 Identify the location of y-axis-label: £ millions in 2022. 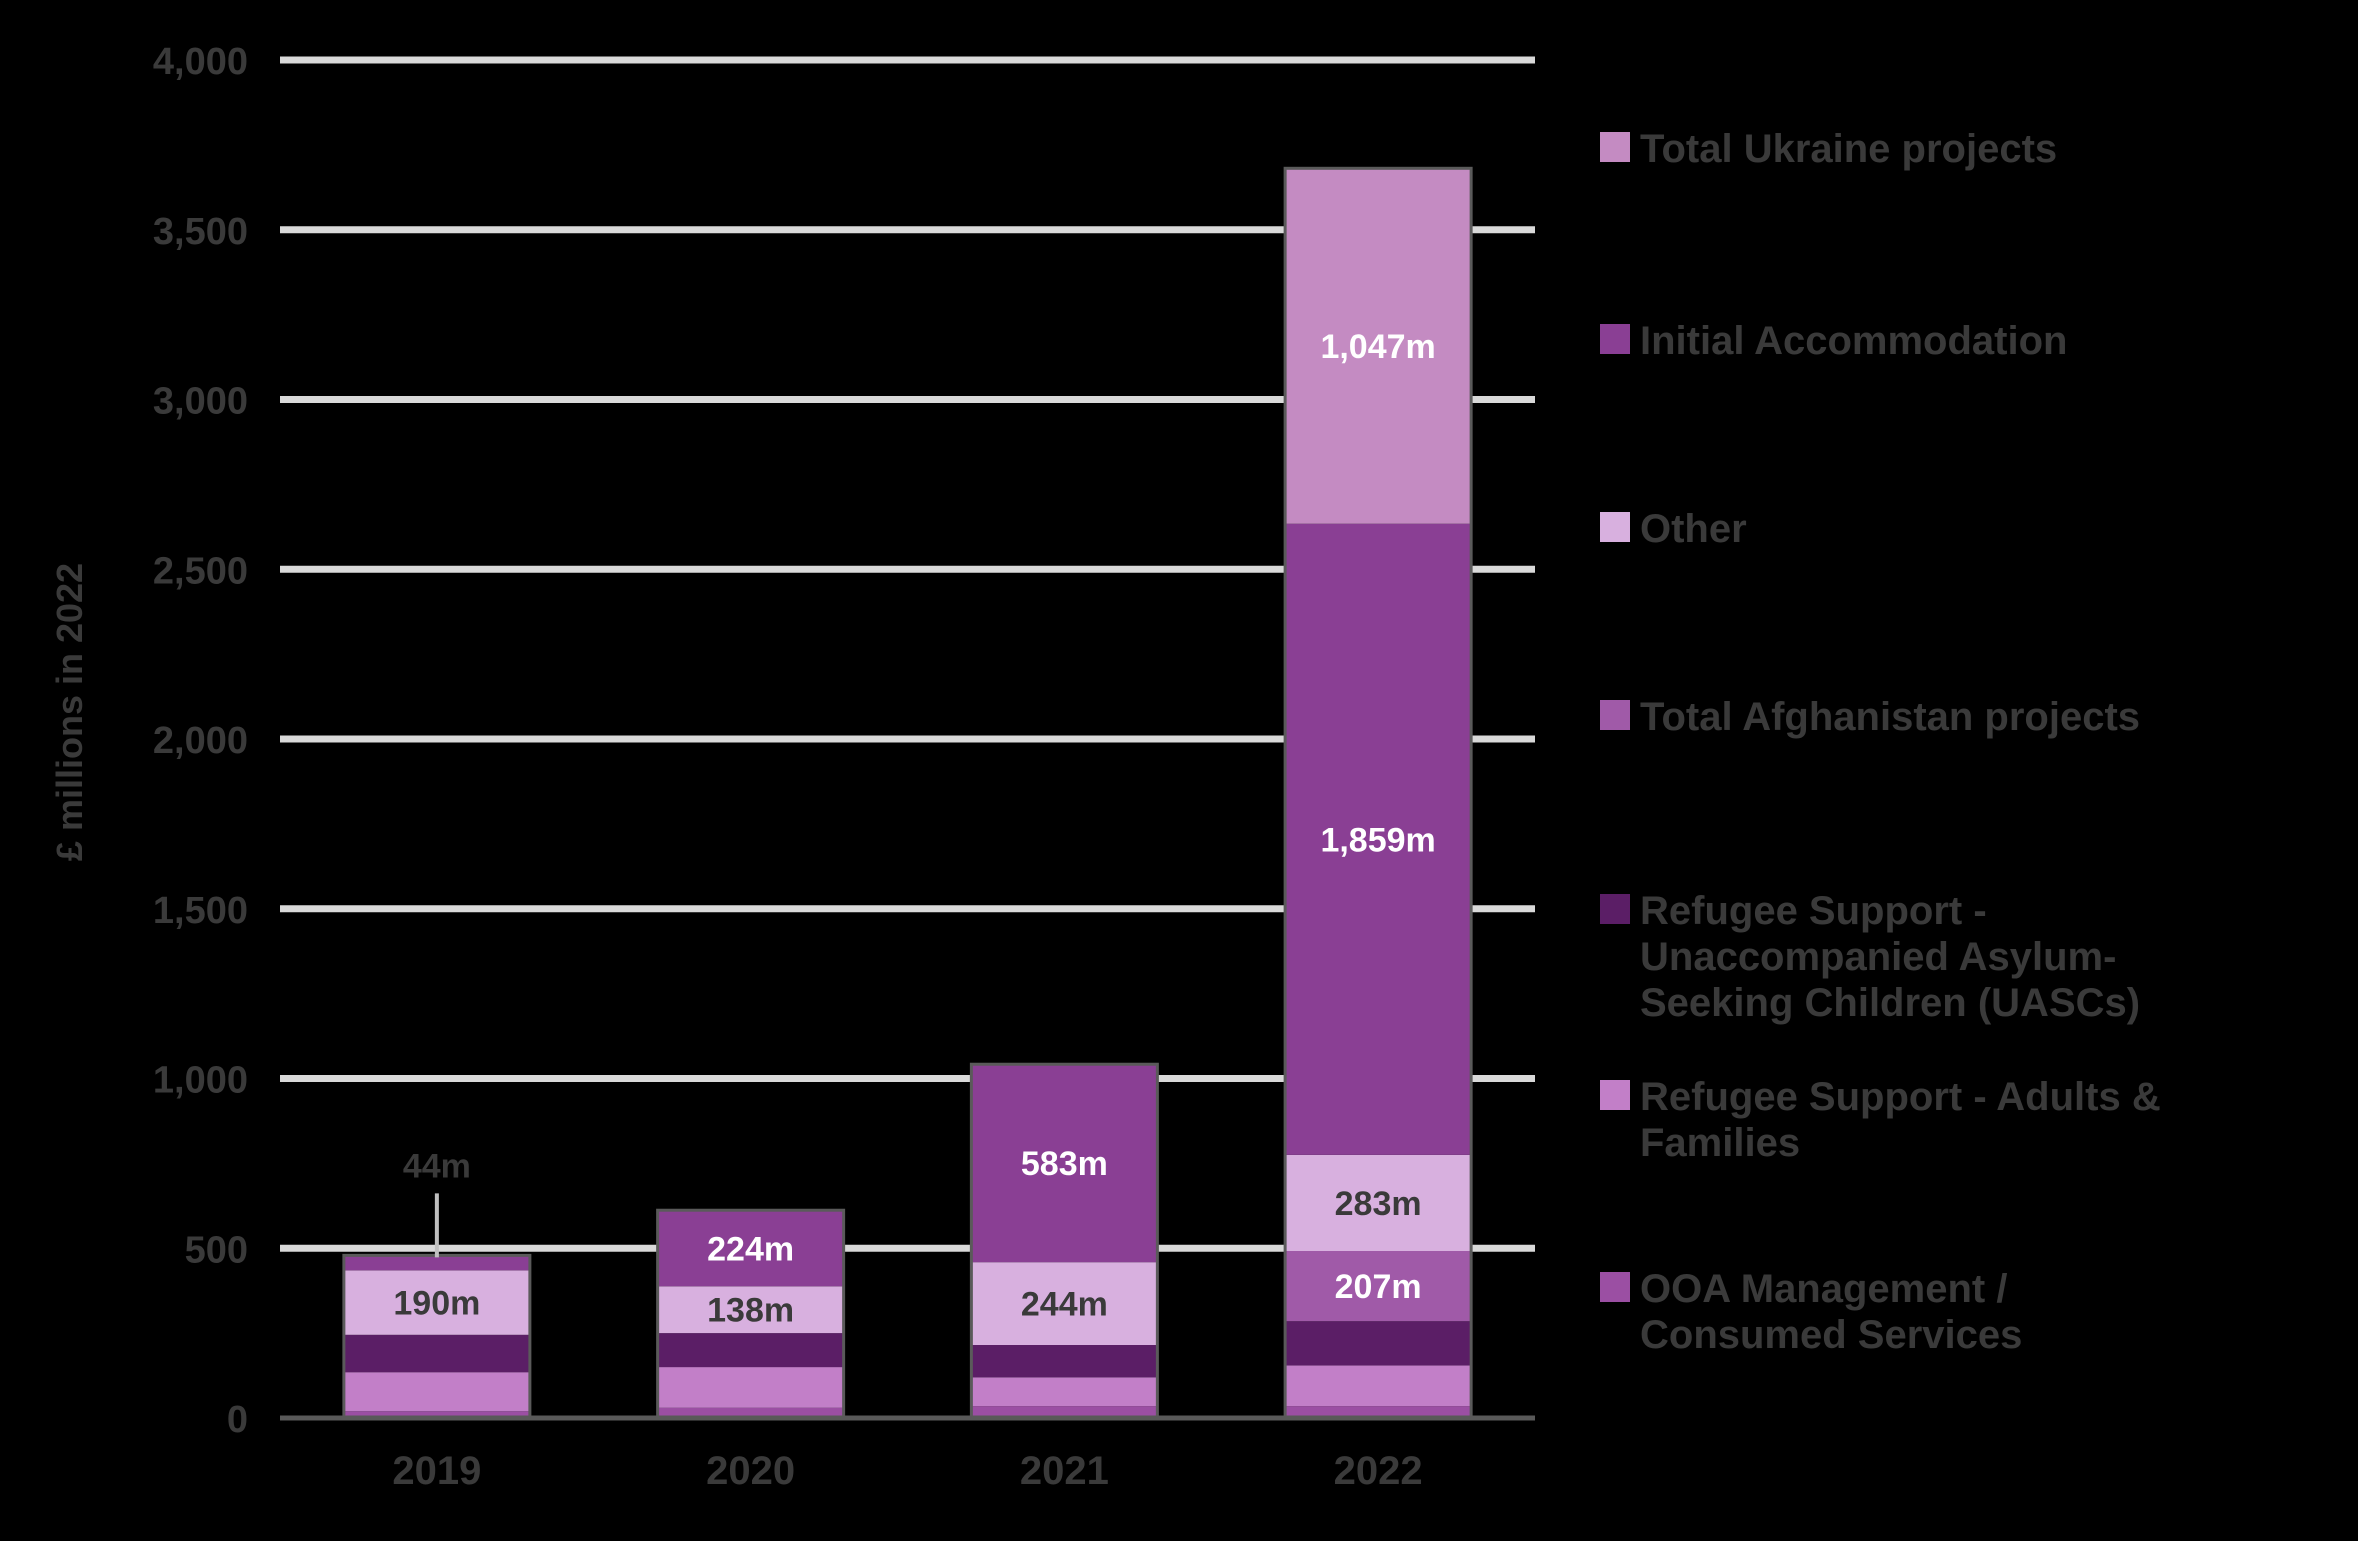
(69, 712).